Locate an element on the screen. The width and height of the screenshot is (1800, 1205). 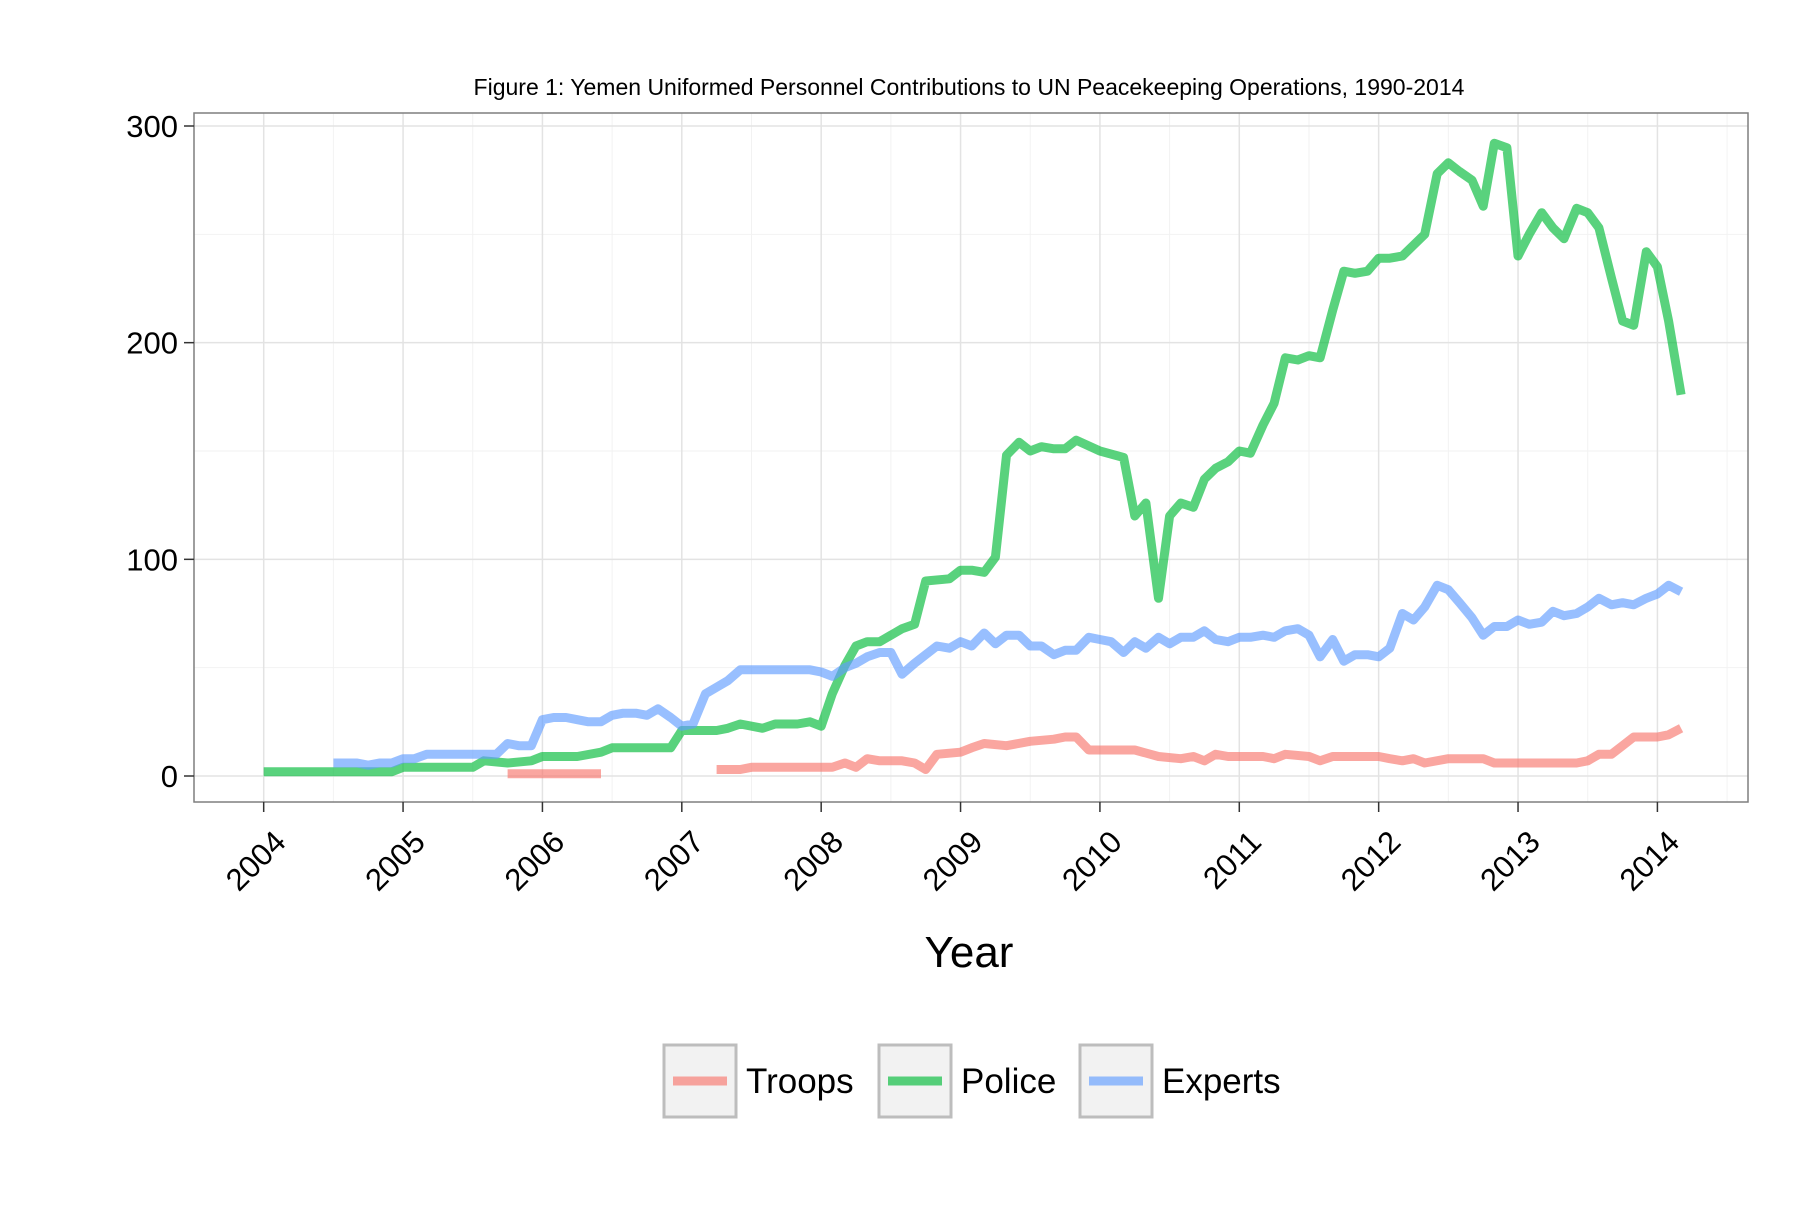
x-tick-label: 2005 is located at coordinates (395, 861).